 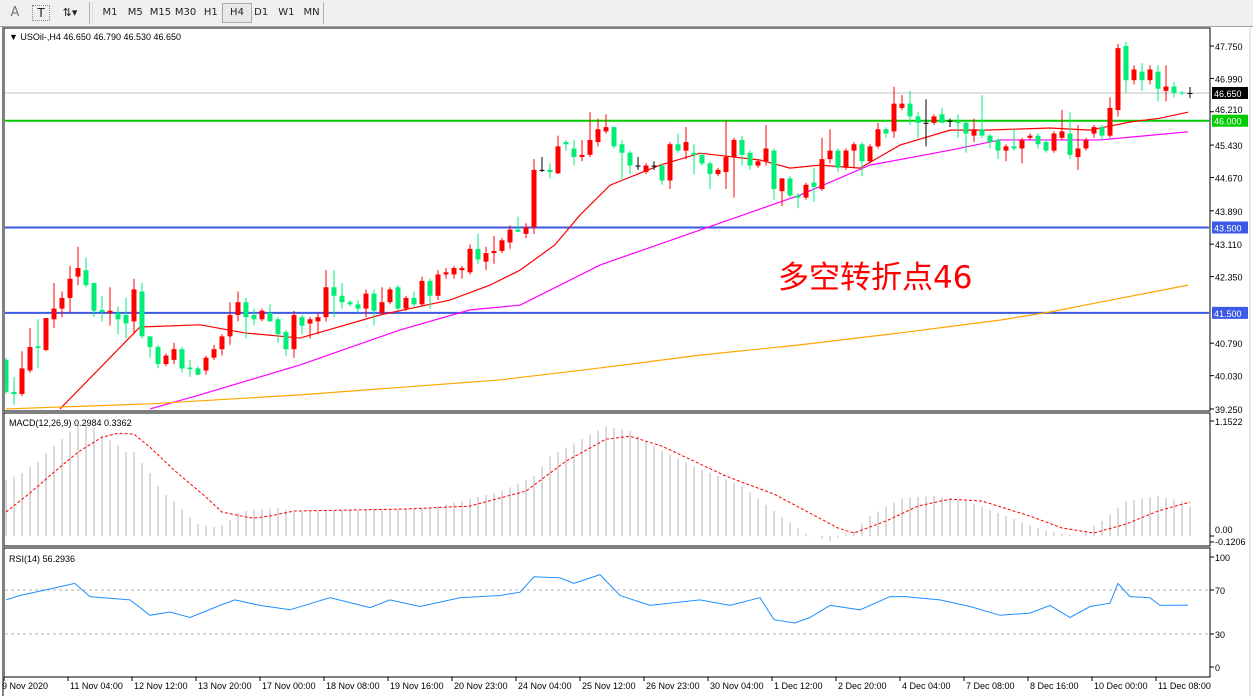 What do you see at coordinates (286, 12) in the screenshot?
I see `timeframe-w1-button: W1` at bounding box center [286, 12].